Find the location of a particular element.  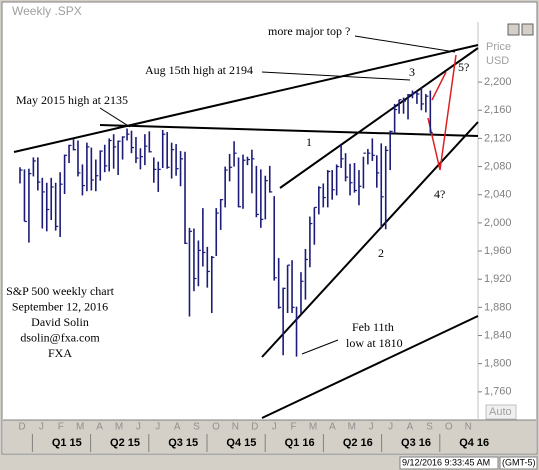

y-tick-label: 1,760 is located at coordinates (498, 392).